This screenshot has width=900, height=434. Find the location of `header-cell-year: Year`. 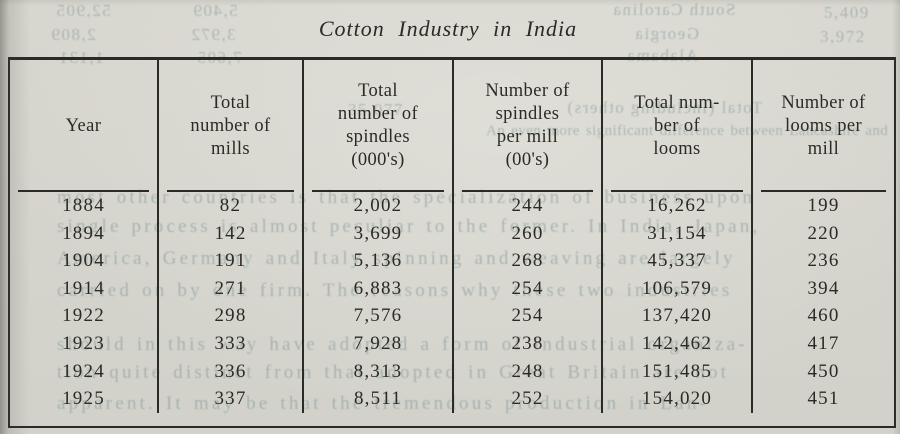

header-cell-year: Year is located at coordinates (84, 126).